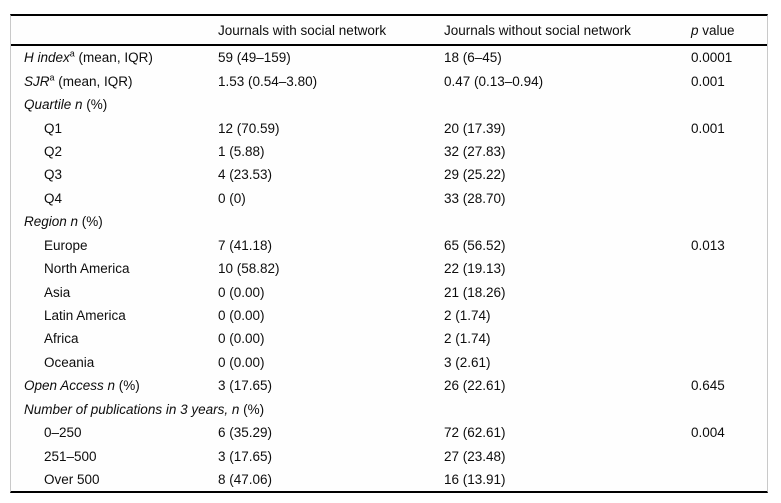 This screenshot has width=781, height=503. What do you see at coordinates (389, 455) in the screenshot?
I see `table-row: 251–500 3 (17.65) 27 (23.48)` at bounding box center [389, 455].